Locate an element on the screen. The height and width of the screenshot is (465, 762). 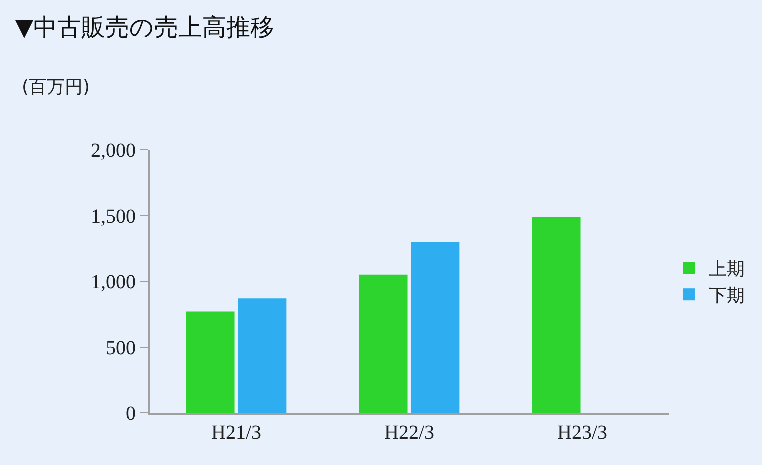
y-tick-label: 2,000 is located at coordinates (113, 151).